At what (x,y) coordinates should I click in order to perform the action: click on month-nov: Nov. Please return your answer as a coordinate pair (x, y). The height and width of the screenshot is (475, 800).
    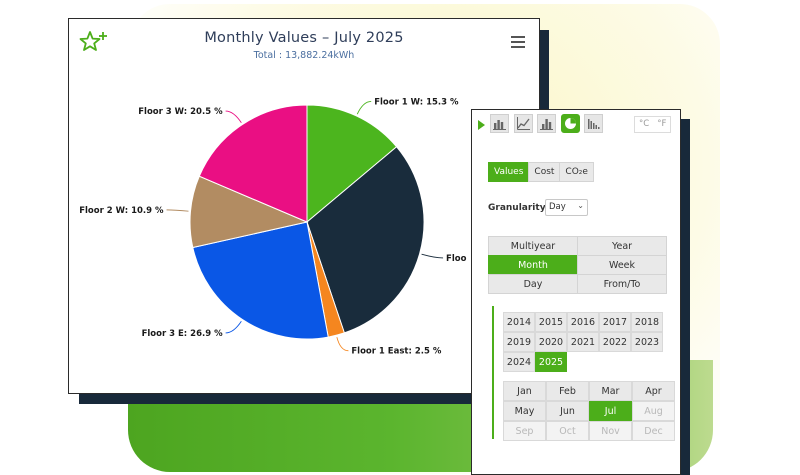
    Looking at the image, I should click on (610, 431).